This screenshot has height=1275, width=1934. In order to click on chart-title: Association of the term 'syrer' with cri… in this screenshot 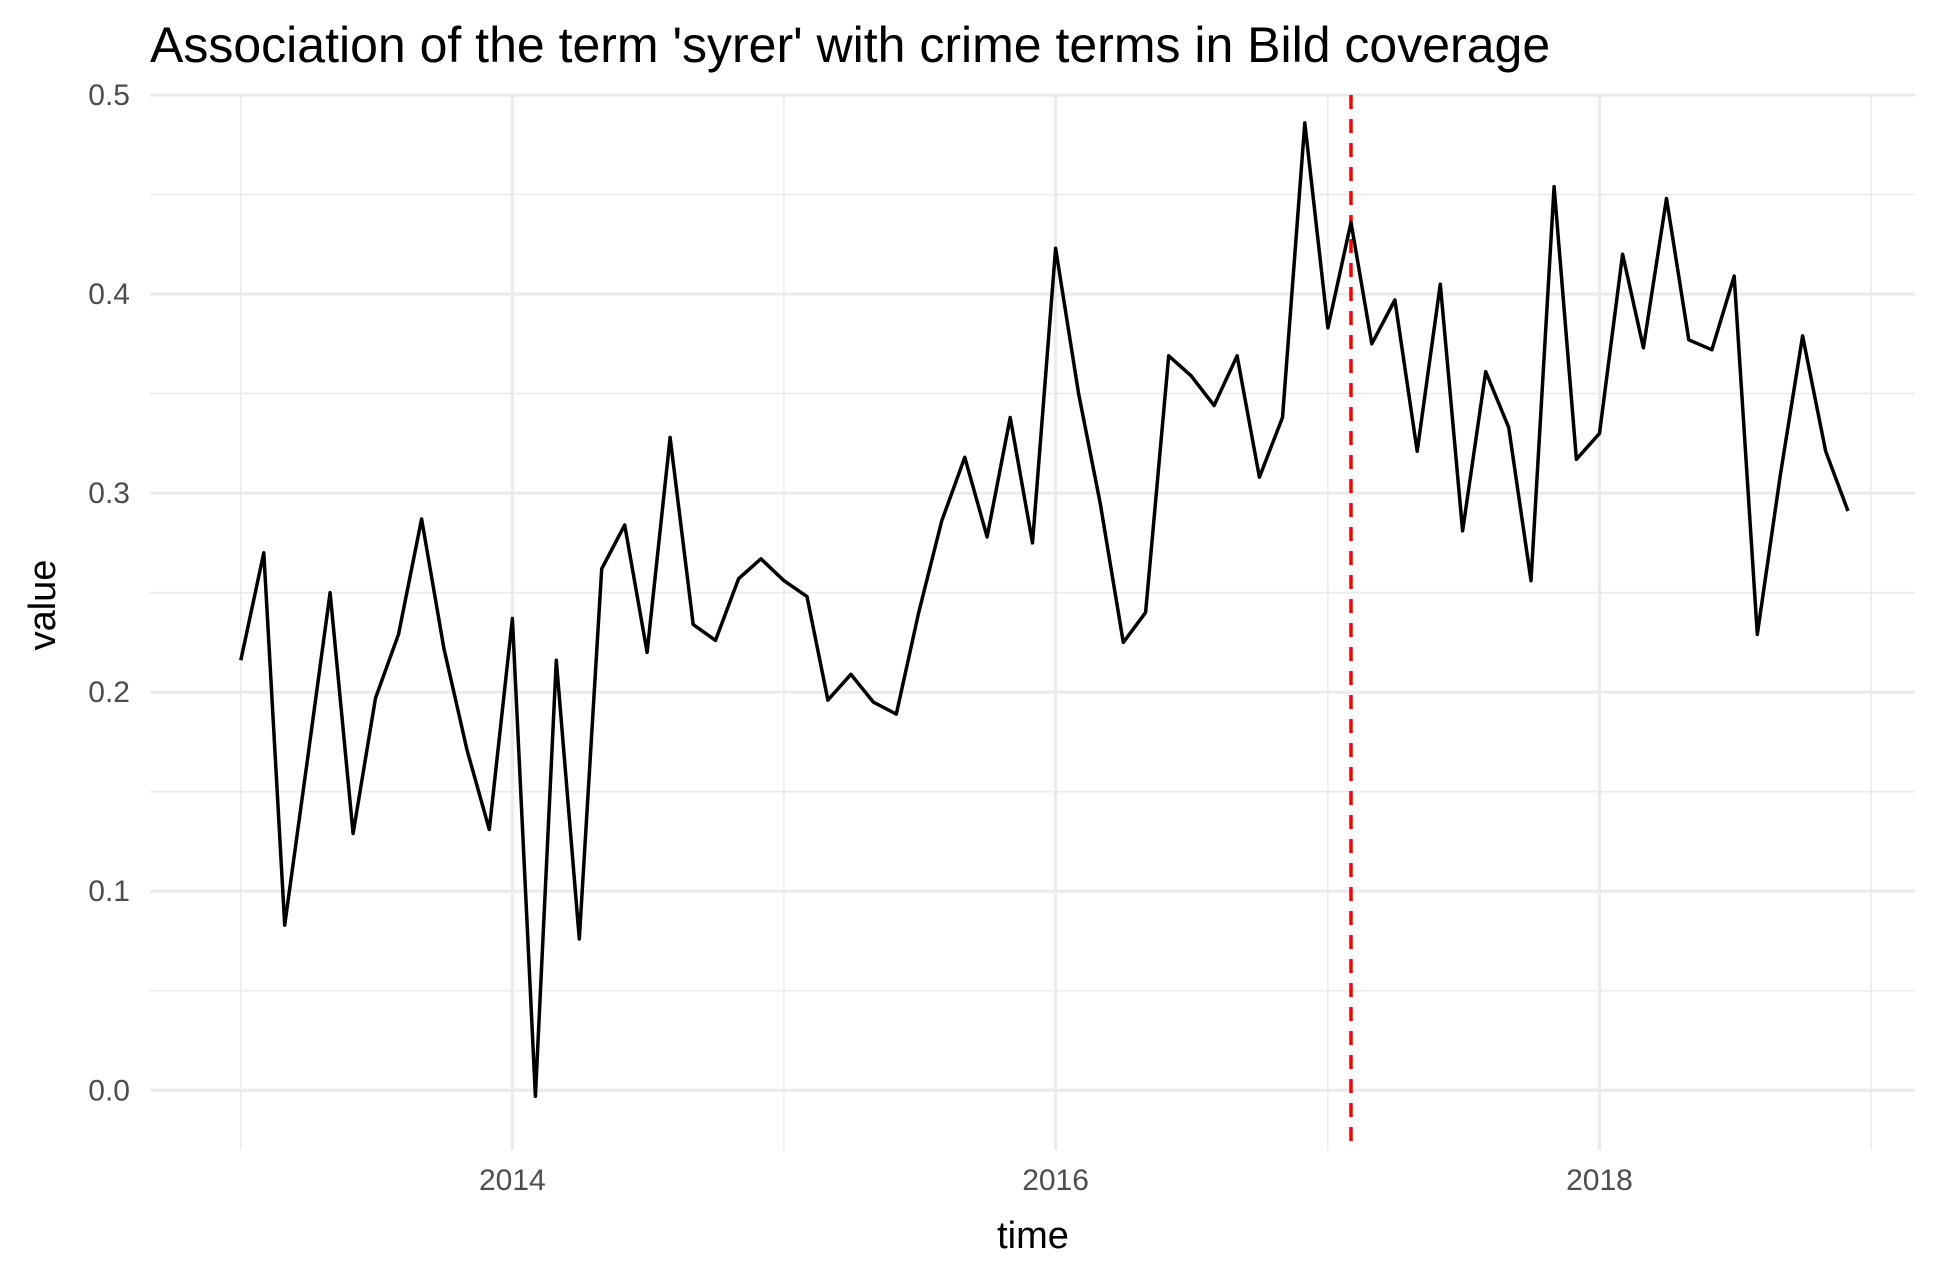, I will do `click(850, 45)`.